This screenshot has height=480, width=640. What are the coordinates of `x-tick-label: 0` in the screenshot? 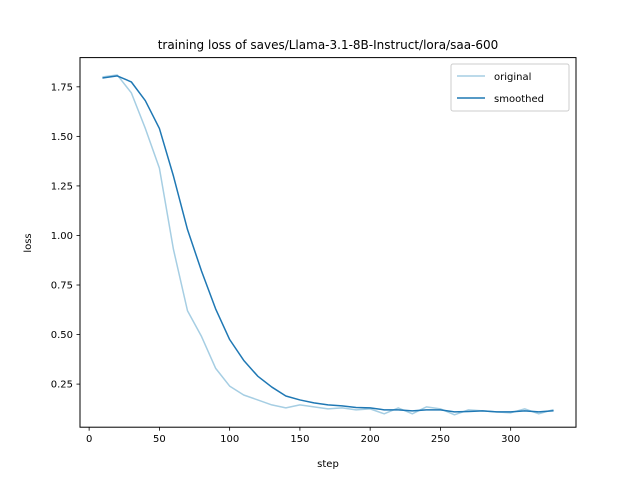 It's located at (89, 439).